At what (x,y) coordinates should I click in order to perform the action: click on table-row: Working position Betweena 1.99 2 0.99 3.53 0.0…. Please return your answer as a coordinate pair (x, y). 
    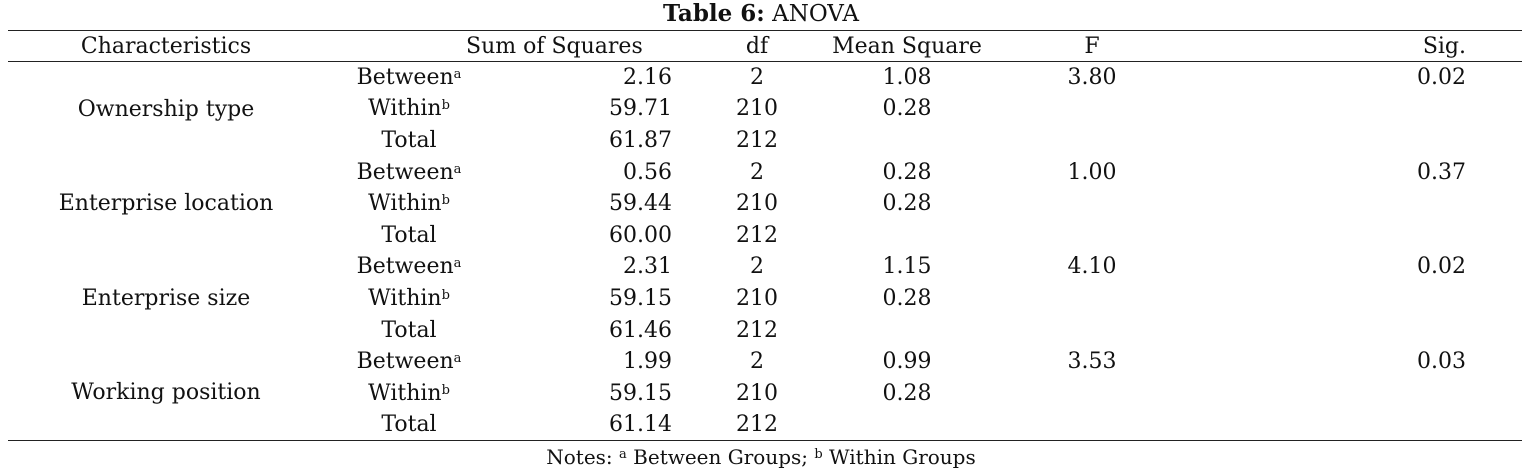
    Looking at the image, I should click on (765, 375).